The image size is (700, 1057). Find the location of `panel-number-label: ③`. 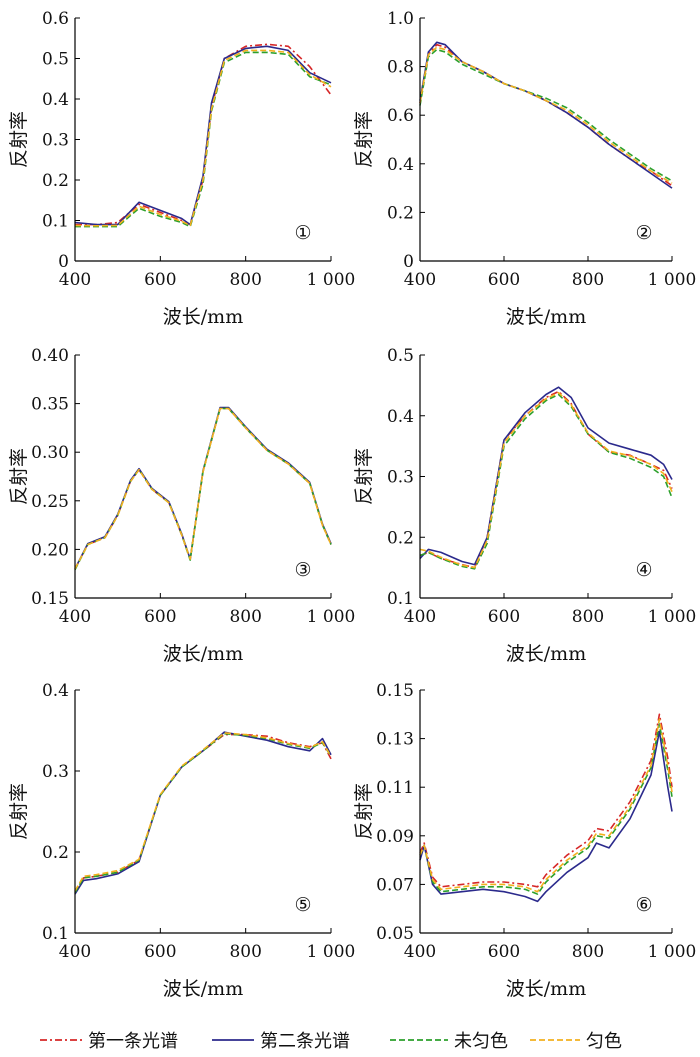

panel-number-label: ③ is located at coordinates (302, 570).